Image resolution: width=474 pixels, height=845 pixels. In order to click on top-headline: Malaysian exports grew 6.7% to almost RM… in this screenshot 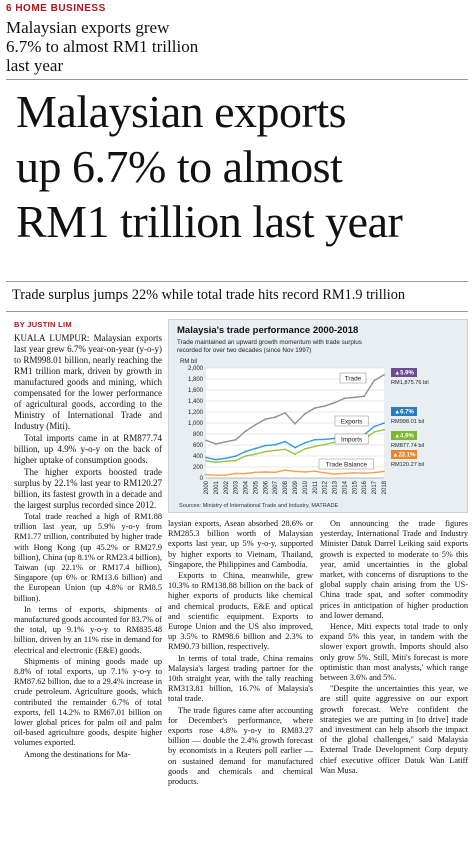, I will do `click(102, 46)`.